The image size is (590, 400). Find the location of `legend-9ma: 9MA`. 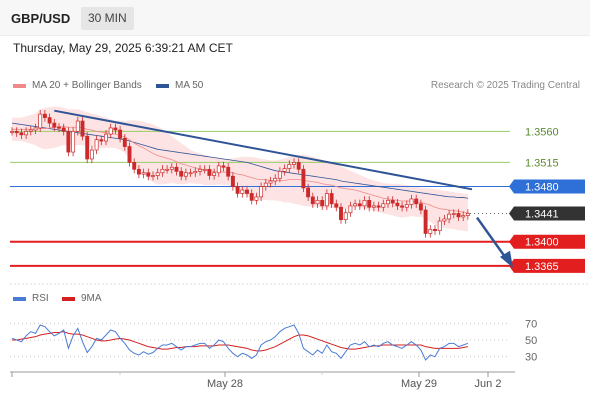

legend-9ma: 9MA is located at coordinates (82, 298).